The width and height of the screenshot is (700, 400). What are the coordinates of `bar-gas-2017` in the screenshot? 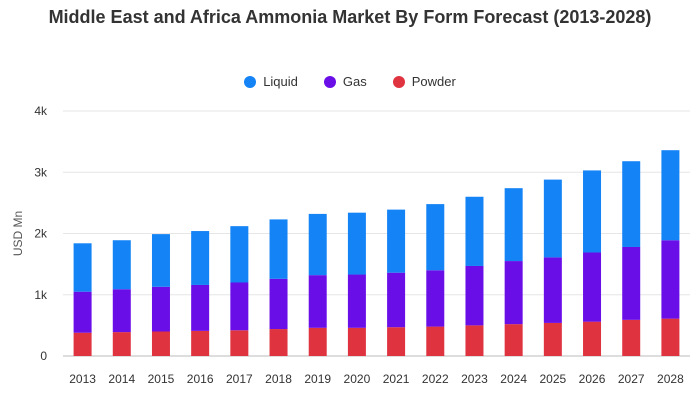 It's located at (239, 306).